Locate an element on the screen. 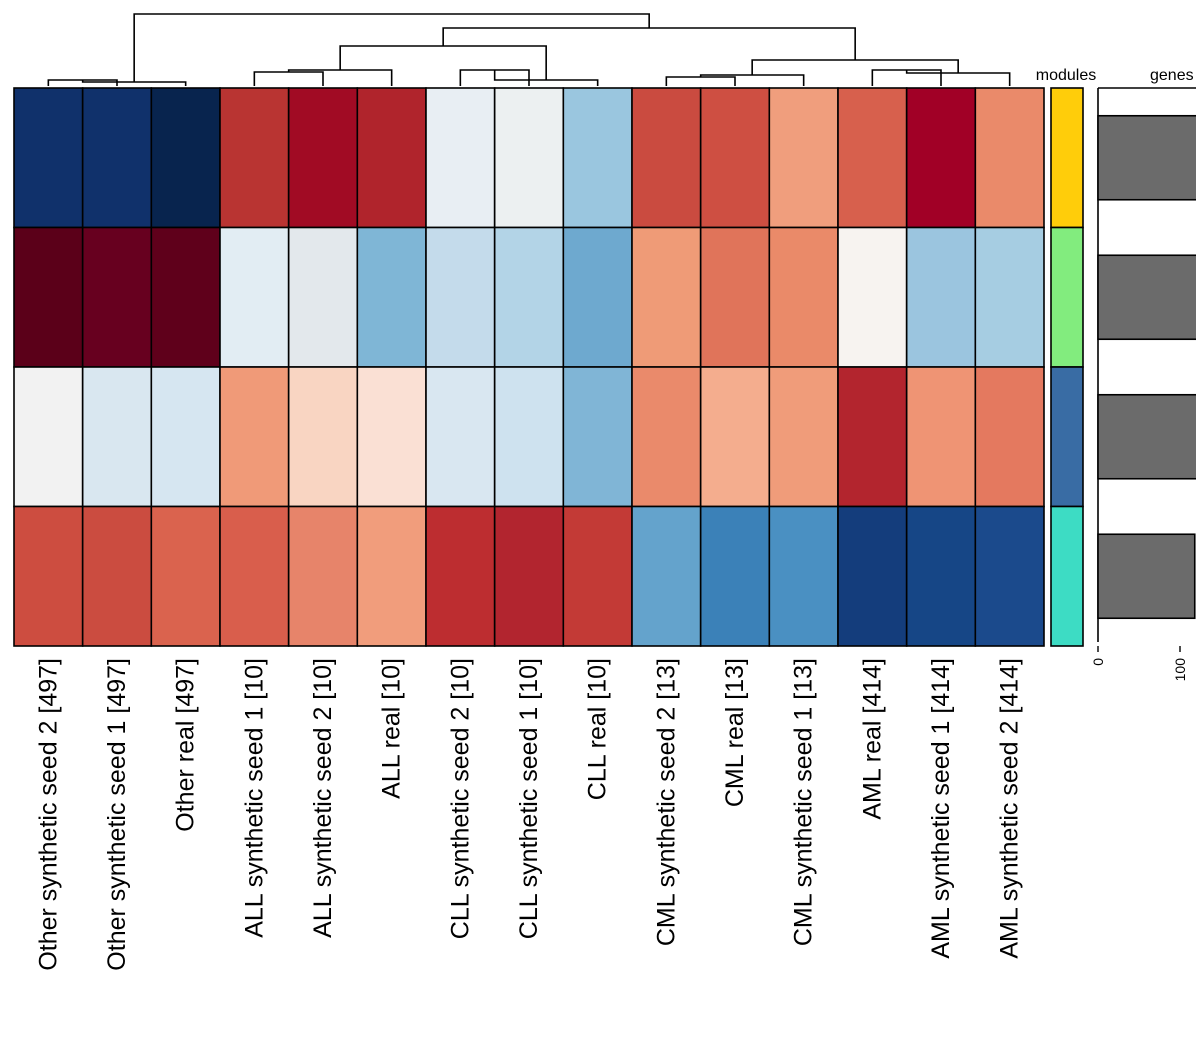 Image resolution: width=1196 pixels, height=1053 pixels. column-label: AML synthetic seed 1 [414] is located at coordinates (941, 808).